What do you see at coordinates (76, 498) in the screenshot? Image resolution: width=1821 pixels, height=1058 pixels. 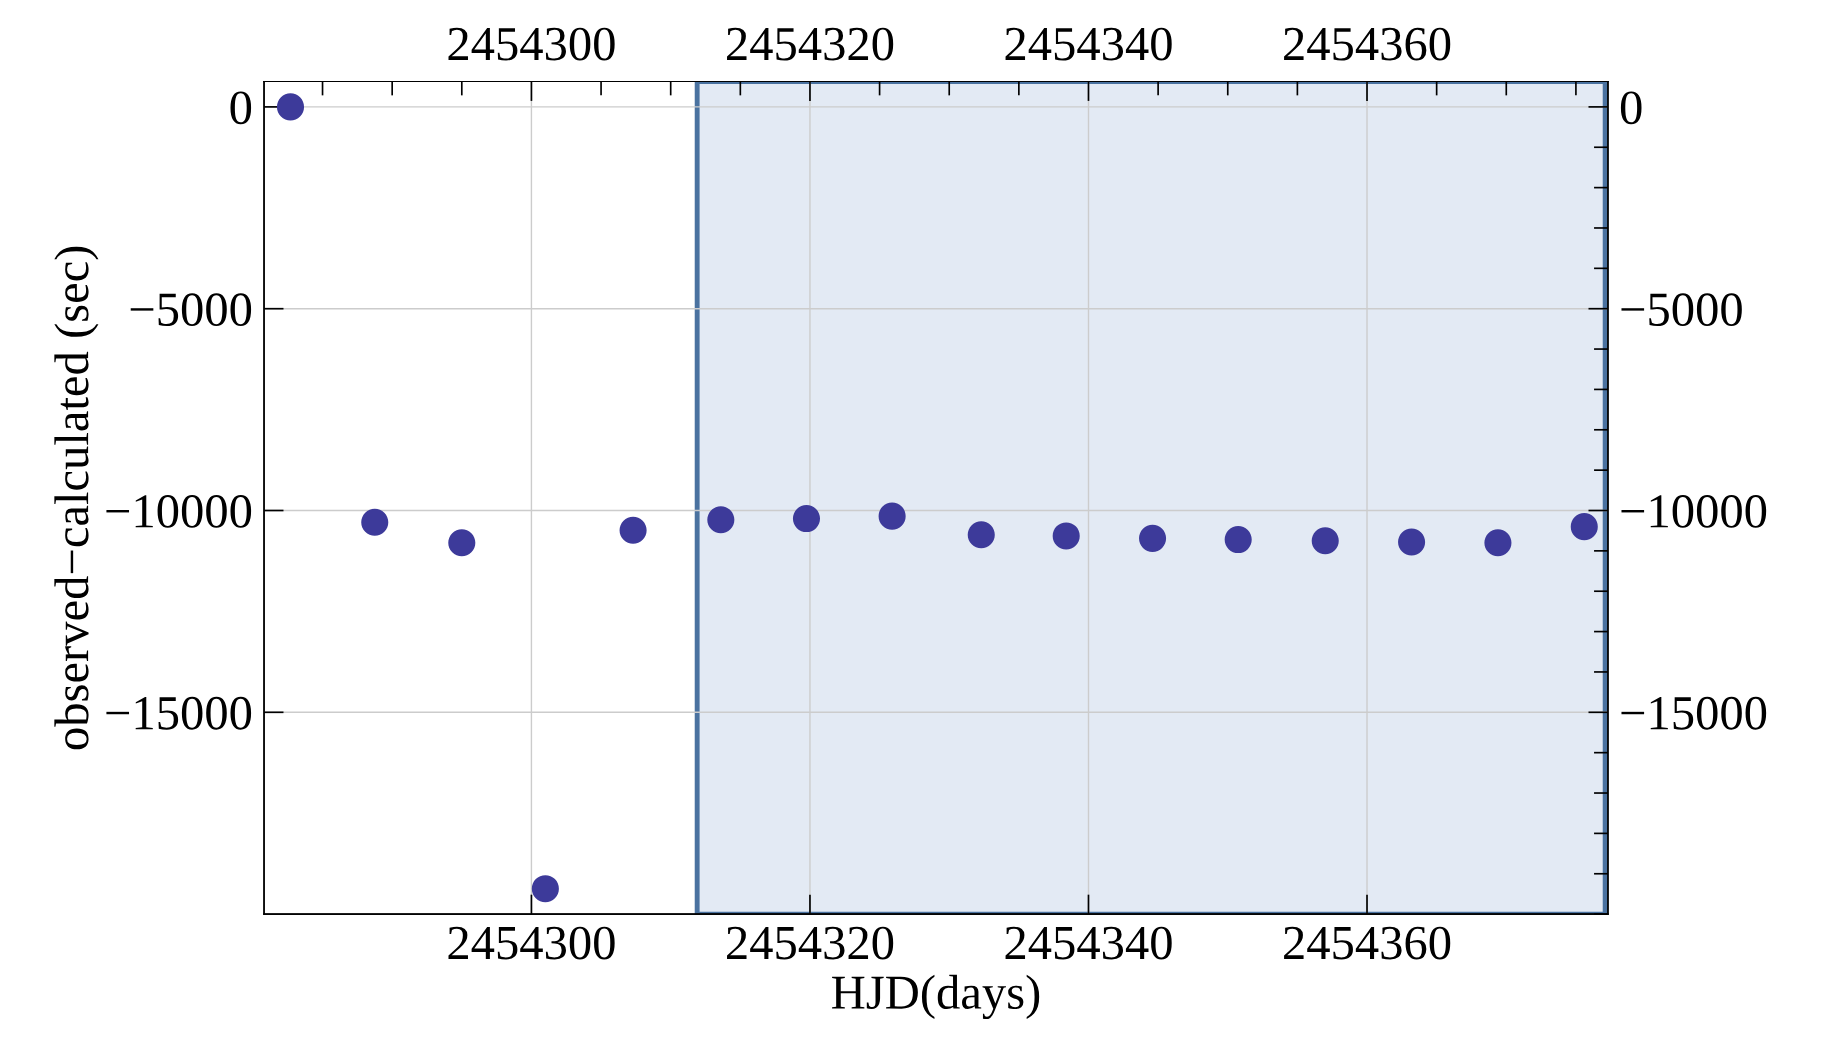 I see `y-axis-title: observed−calculated (sec)` at bounding box center [76, 498].